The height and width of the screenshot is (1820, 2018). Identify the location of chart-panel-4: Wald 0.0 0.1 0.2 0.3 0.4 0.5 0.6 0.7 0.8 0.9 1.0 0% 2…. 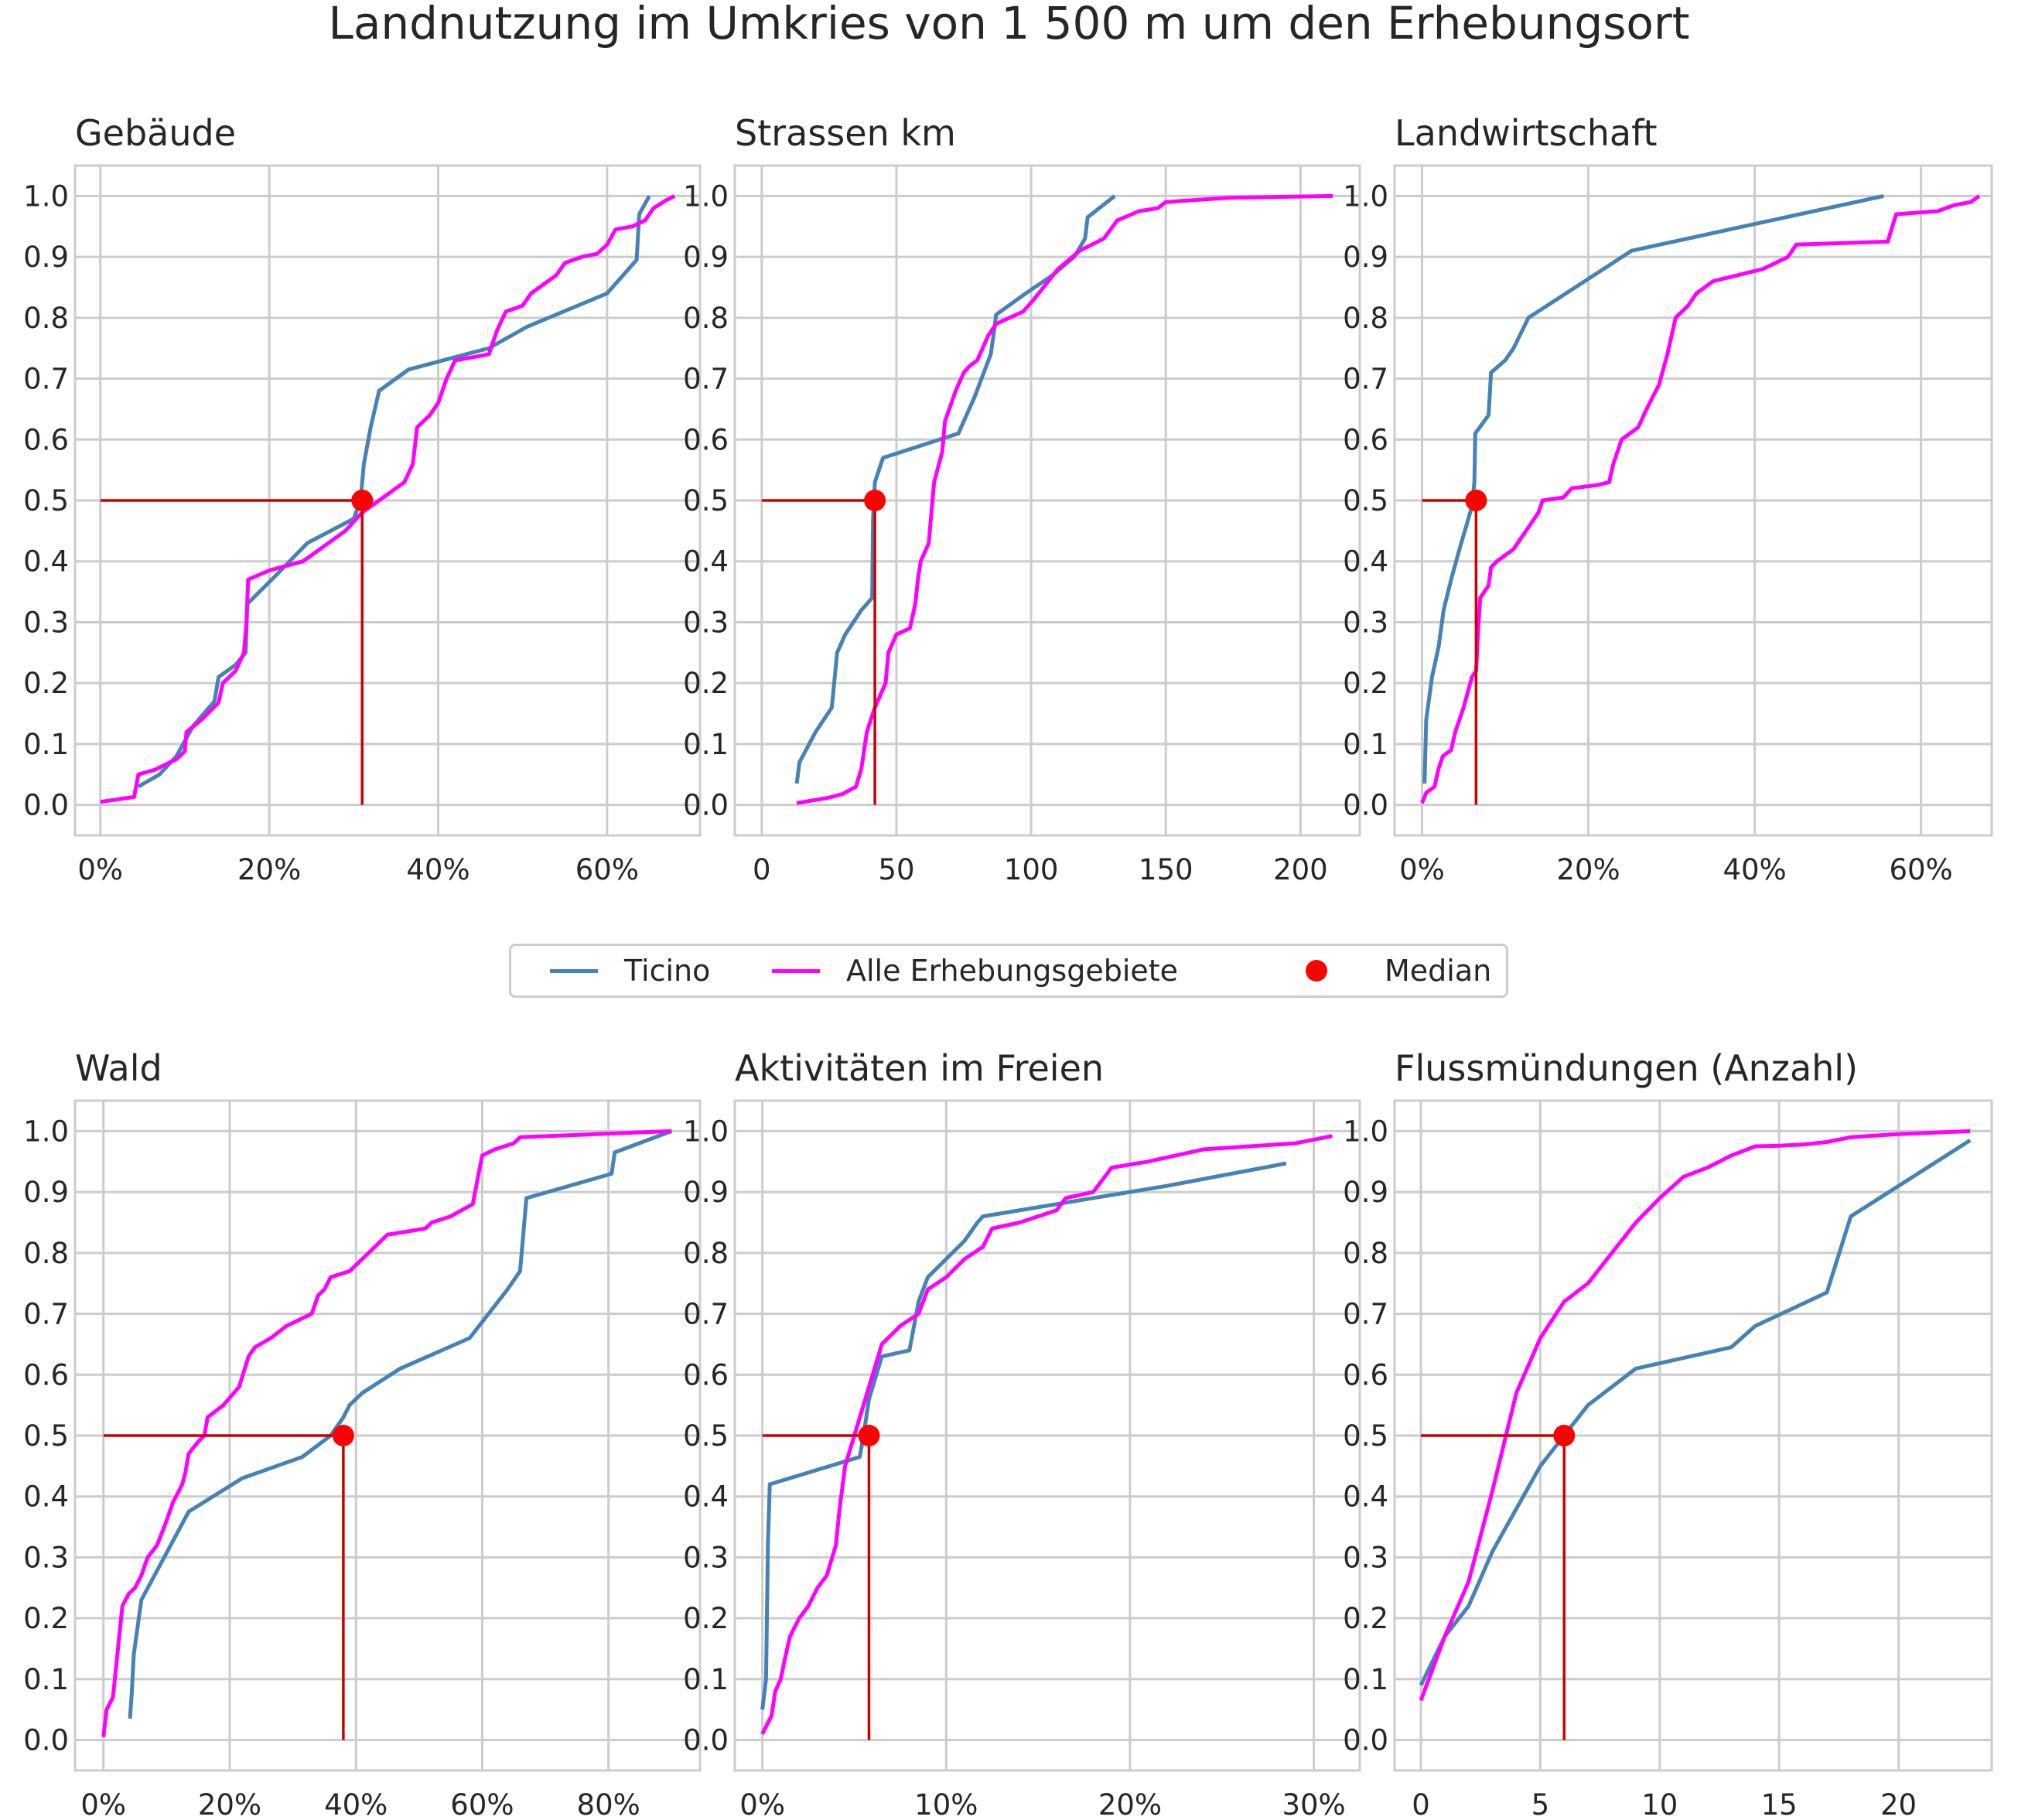
(362, 1433).